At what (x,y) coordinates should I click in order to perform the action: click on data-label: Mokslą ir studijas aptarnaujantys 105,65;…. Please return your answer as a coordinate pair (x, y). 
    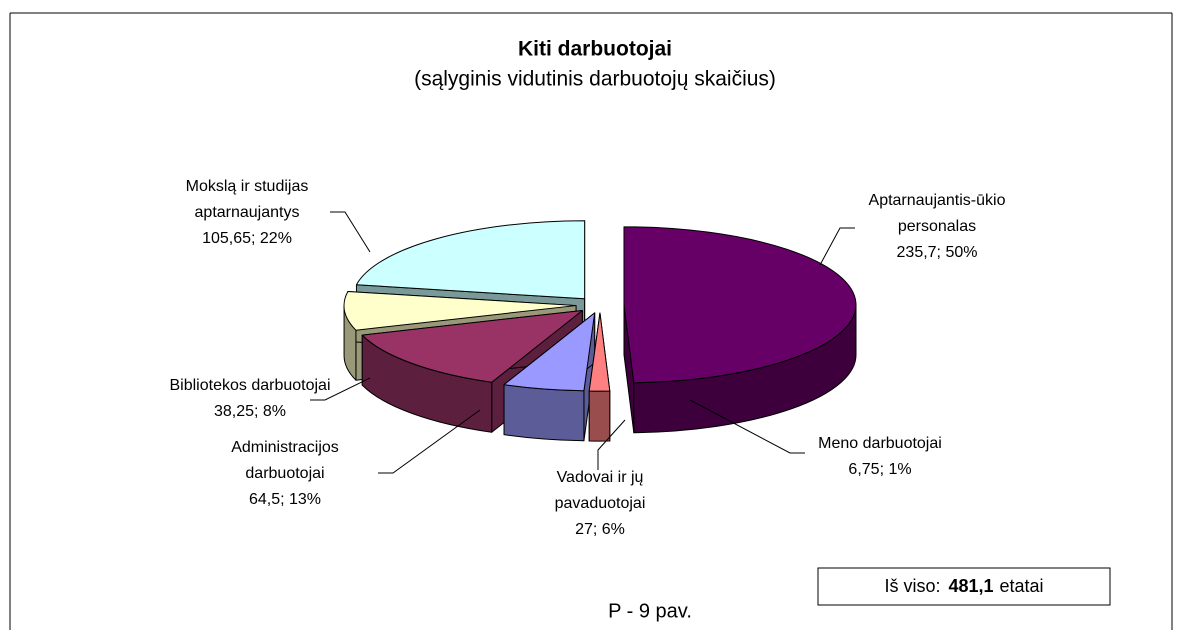
    Looking at the image, I should click on (247, 213).